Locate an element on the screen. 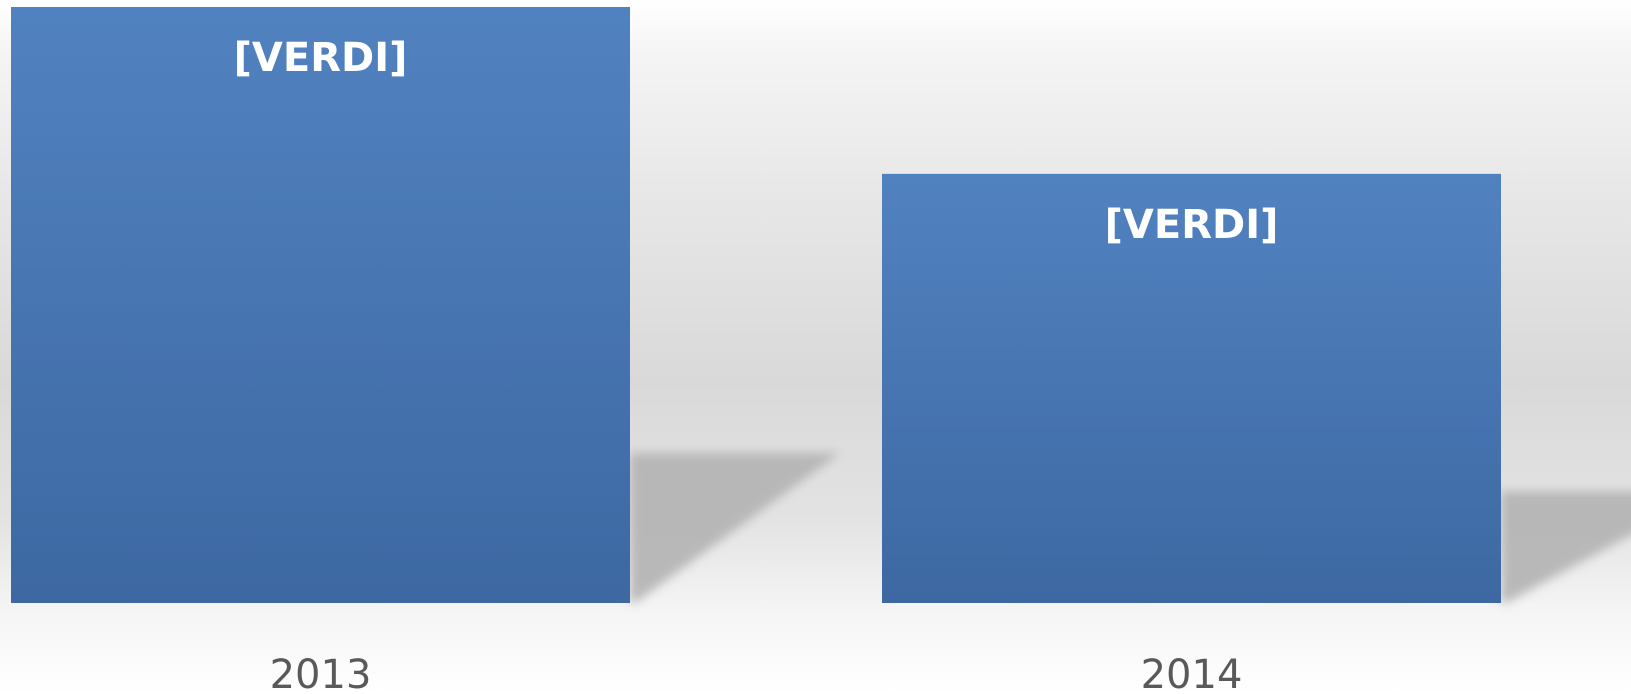 This screenshot has width=1631, height=694. data-label-2014: [VERDI] is located at coordinates (1192, 225).